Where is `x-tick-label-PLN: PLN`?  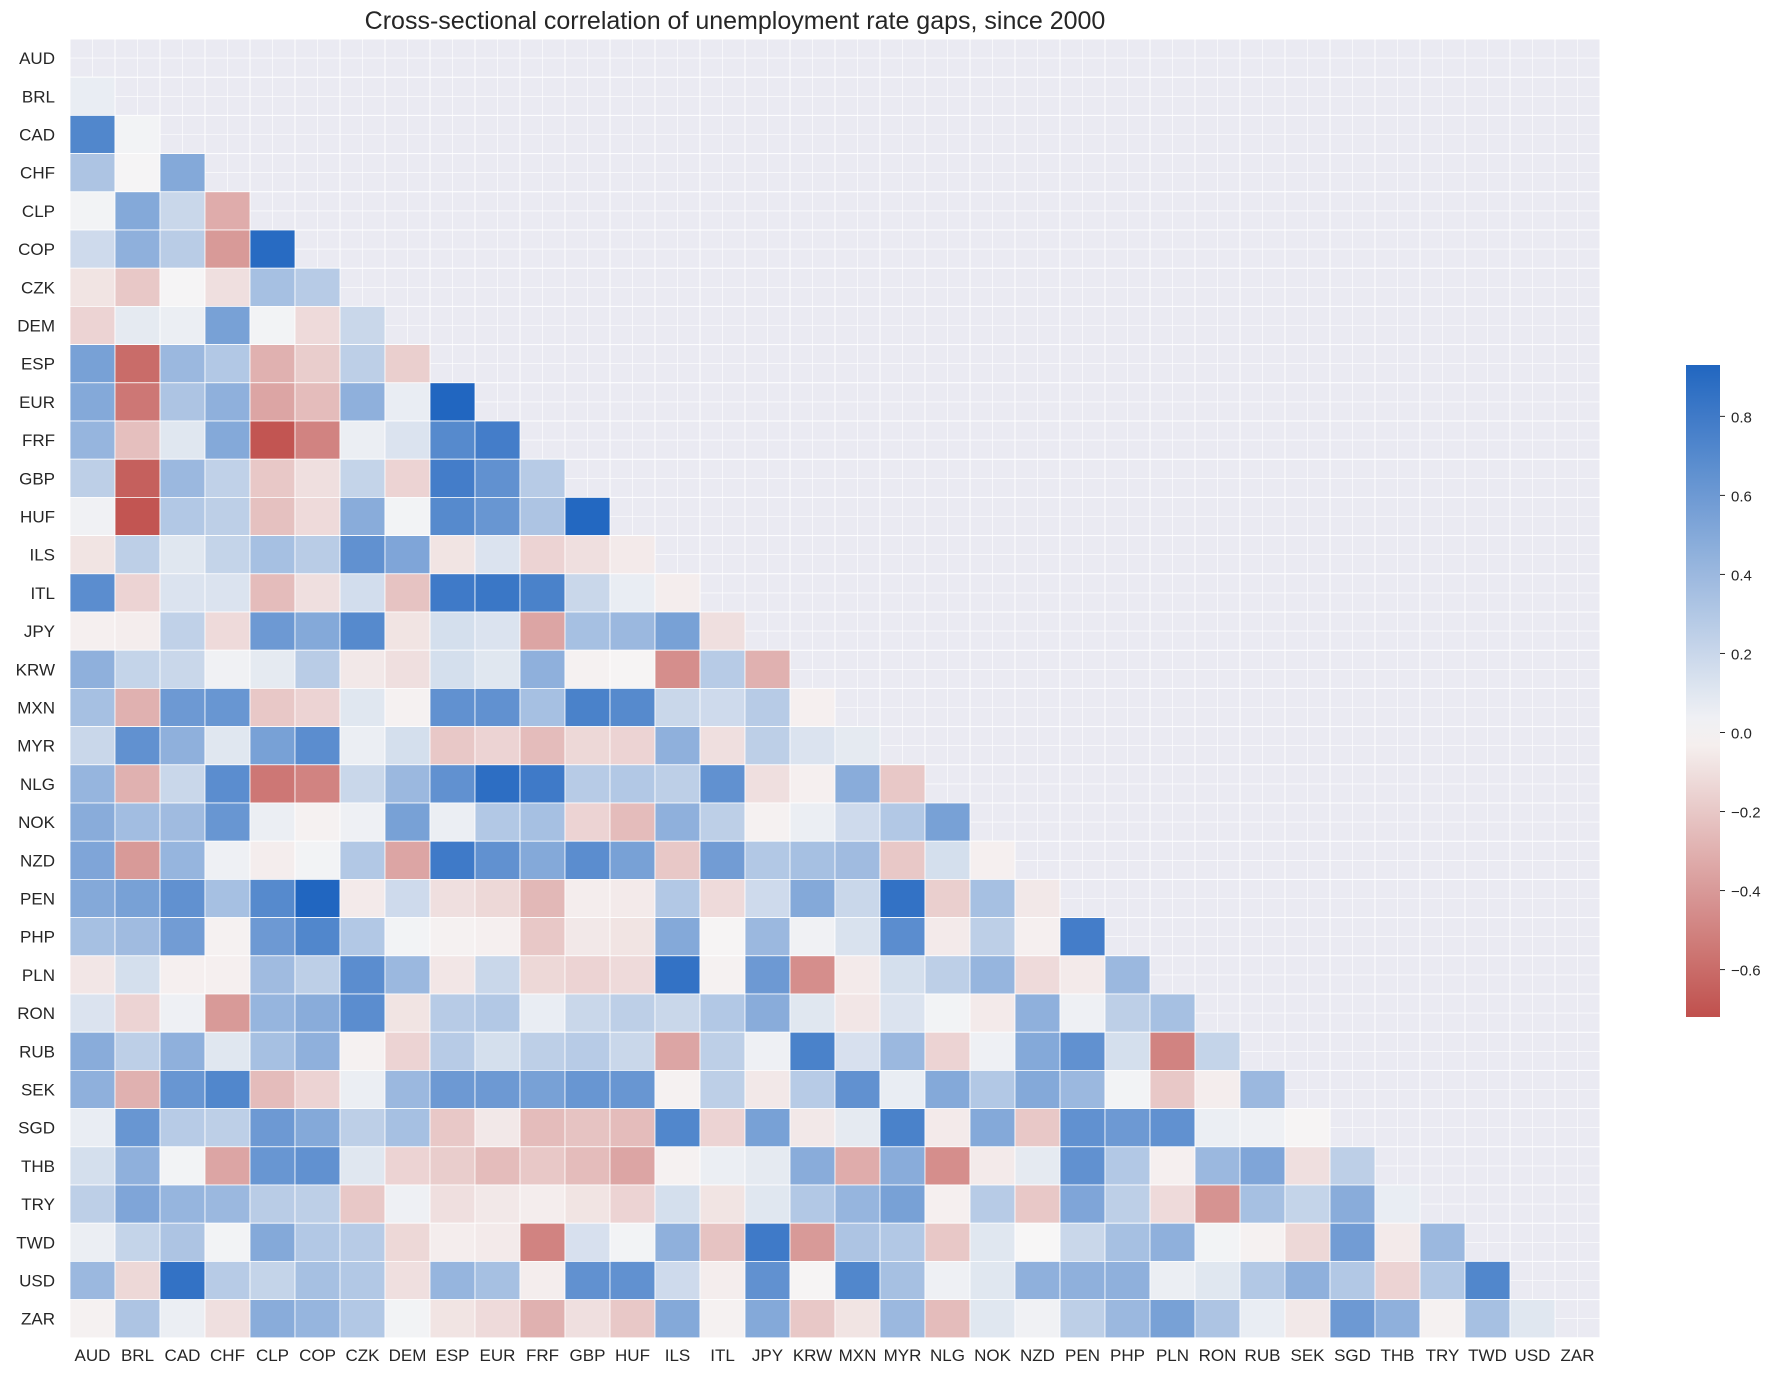 x-tick-label-PLN: PLN is located at coordinates (1172, 1355).